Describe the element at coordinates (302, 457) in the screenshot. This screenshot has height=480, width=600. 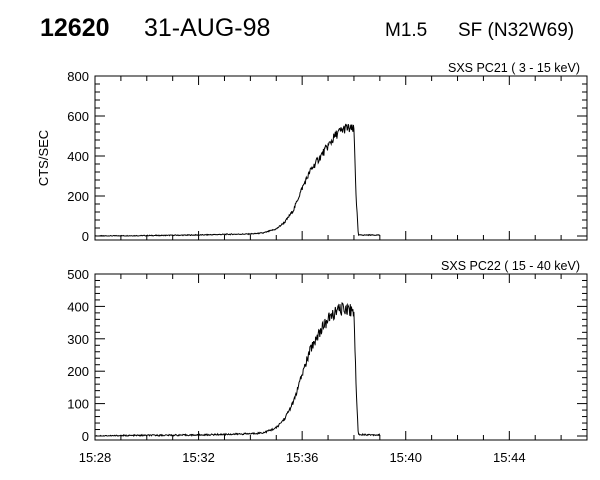
I see `x-tick-label: 15:36` at that location.